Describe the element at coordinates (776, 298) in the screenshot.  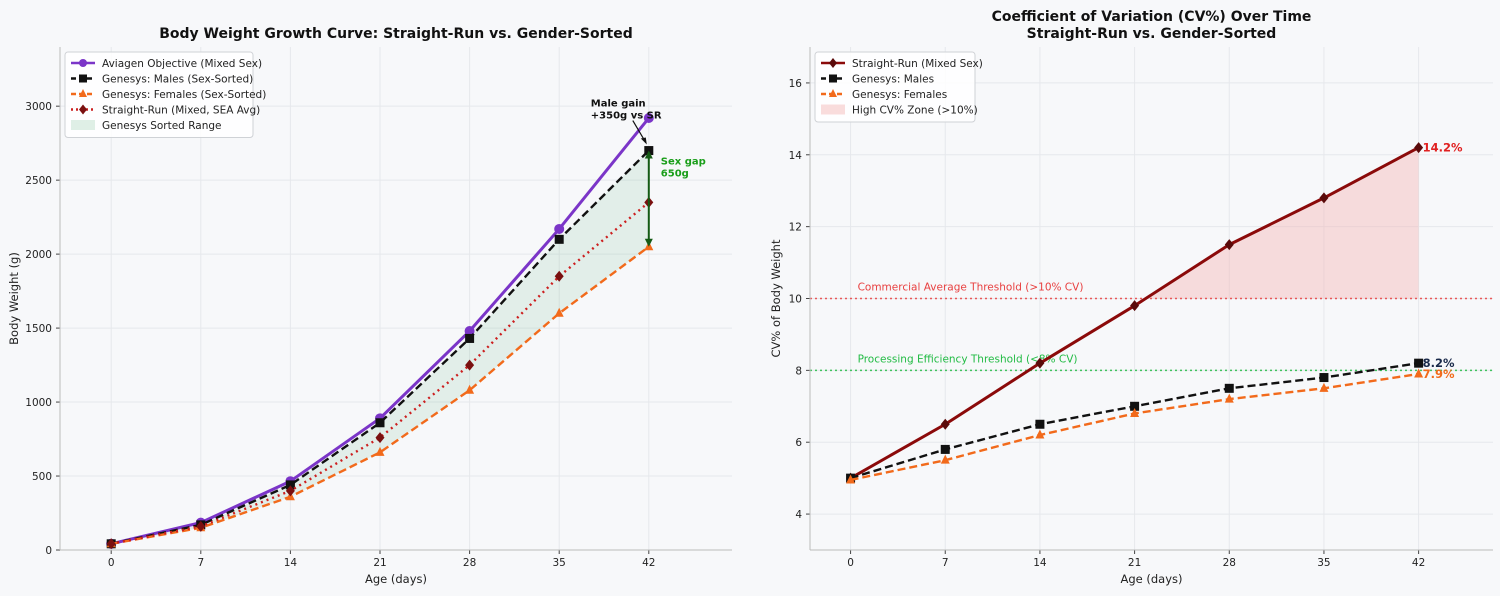
I see `y-axis-label: CV% of Body Weight` at that location.